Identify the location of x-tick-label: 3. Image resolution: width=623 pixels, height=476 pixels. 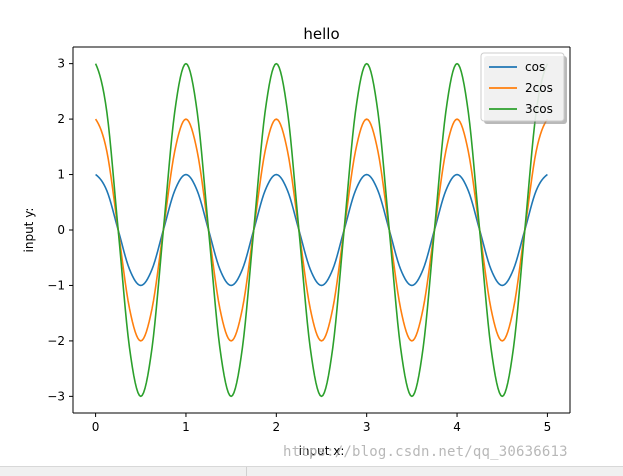
(367, 427).